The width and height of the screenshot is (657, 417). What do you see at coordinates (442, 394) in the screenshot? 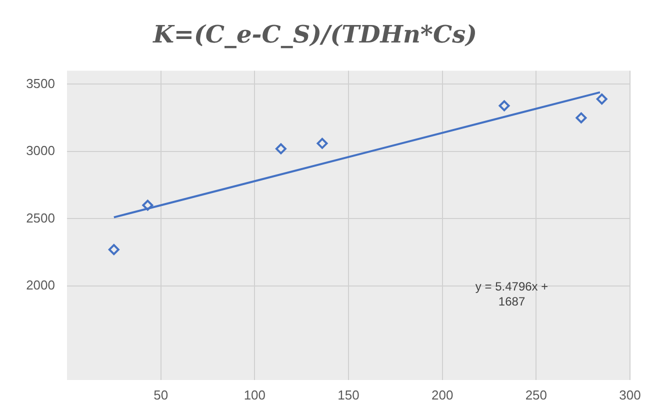
I see `x-tick-label: 200` at bounding box center [442, 394].